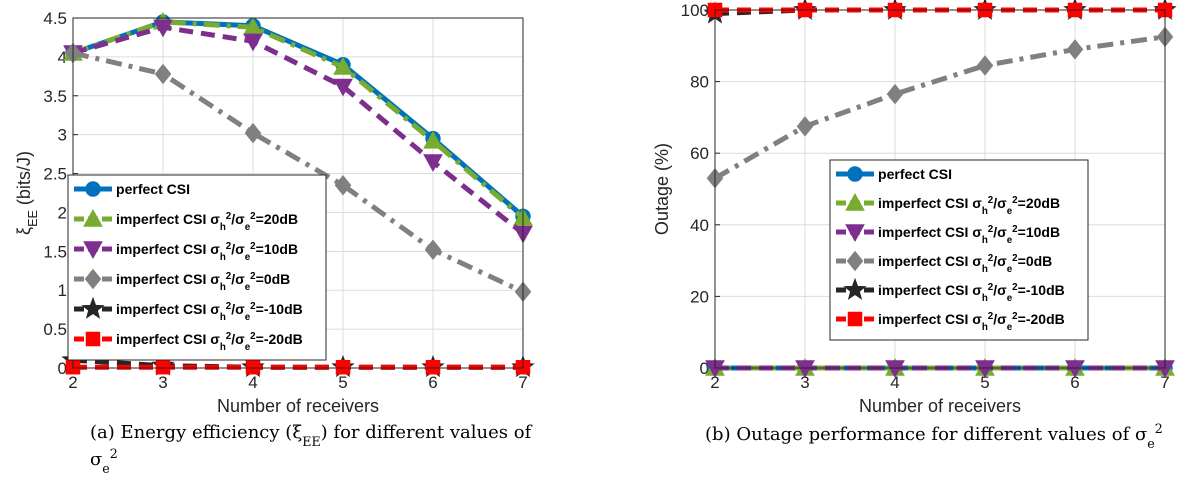 This screenshot has height=491, width=1191. Describe the element at coordinates (55, 251) in the screenshot. I see `y-tick-label: 1.5` at that location.